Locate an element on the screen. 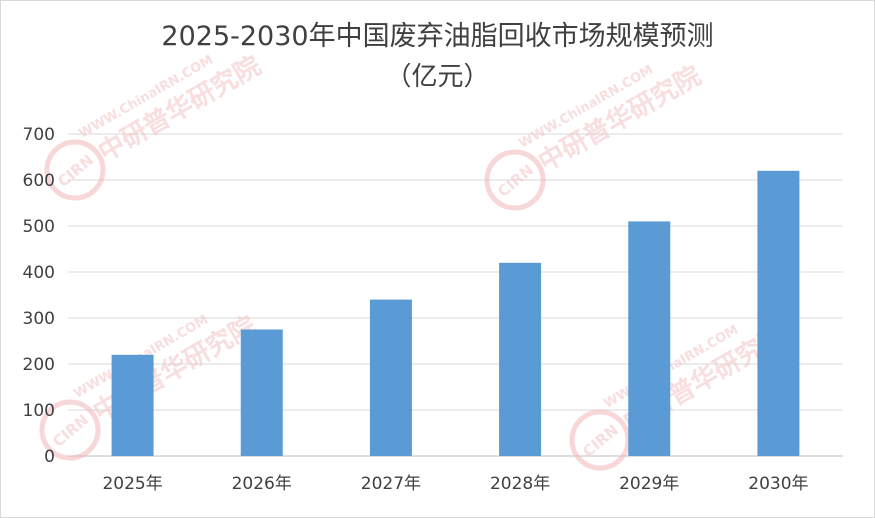 This screenshot has width=875, height=518. y-tick-label: 600 is located at coordinates (39, 181).